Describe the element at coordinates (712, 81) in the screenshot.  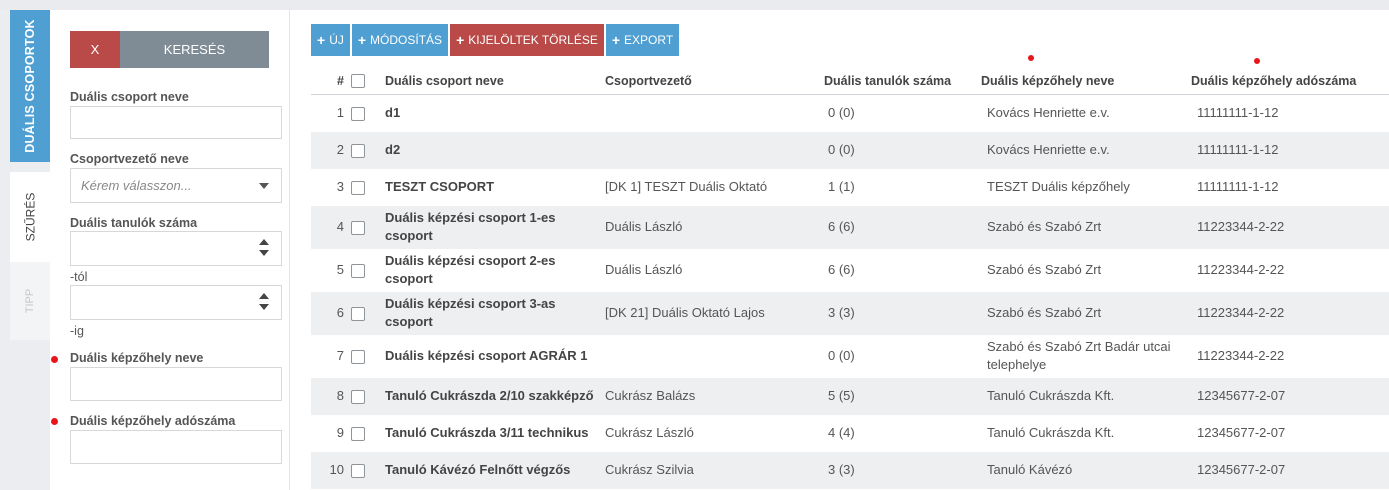
I see `header-leader: Csoportvezető` at that location.